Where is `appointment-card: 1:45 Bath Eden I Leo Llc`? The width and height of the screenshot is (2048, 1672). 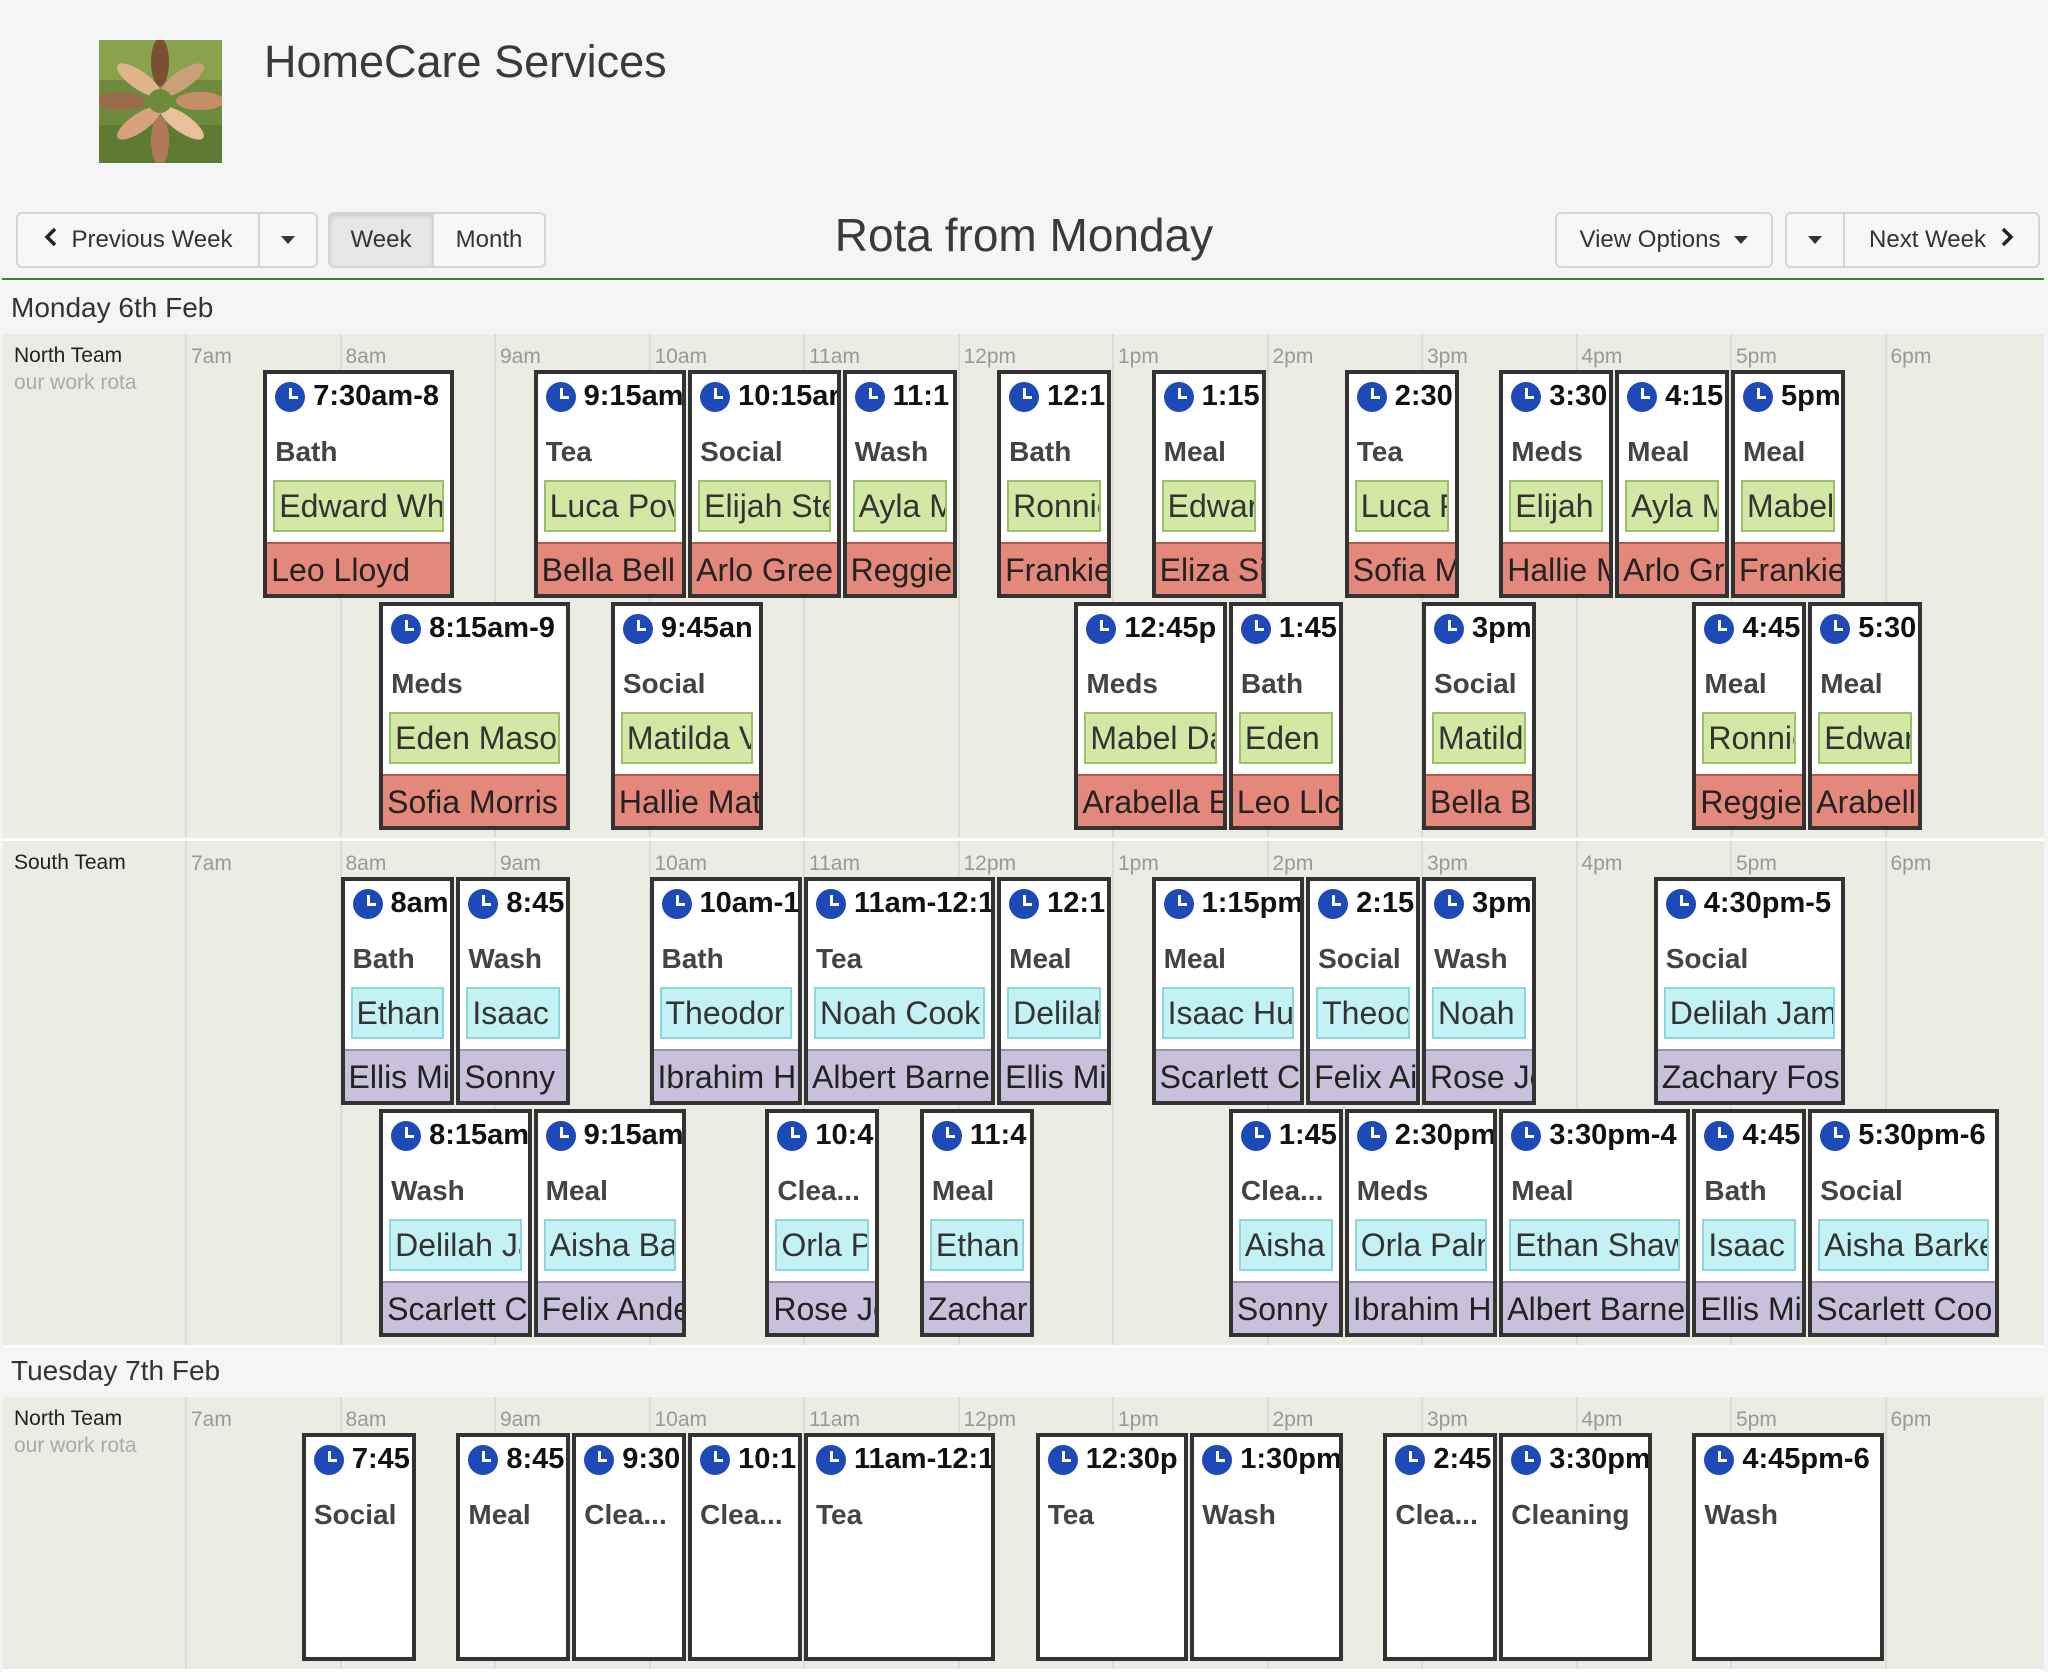 appointment-card: 1:45 Bath Eden I Leo Llc is located at coordinates (1285, 716).